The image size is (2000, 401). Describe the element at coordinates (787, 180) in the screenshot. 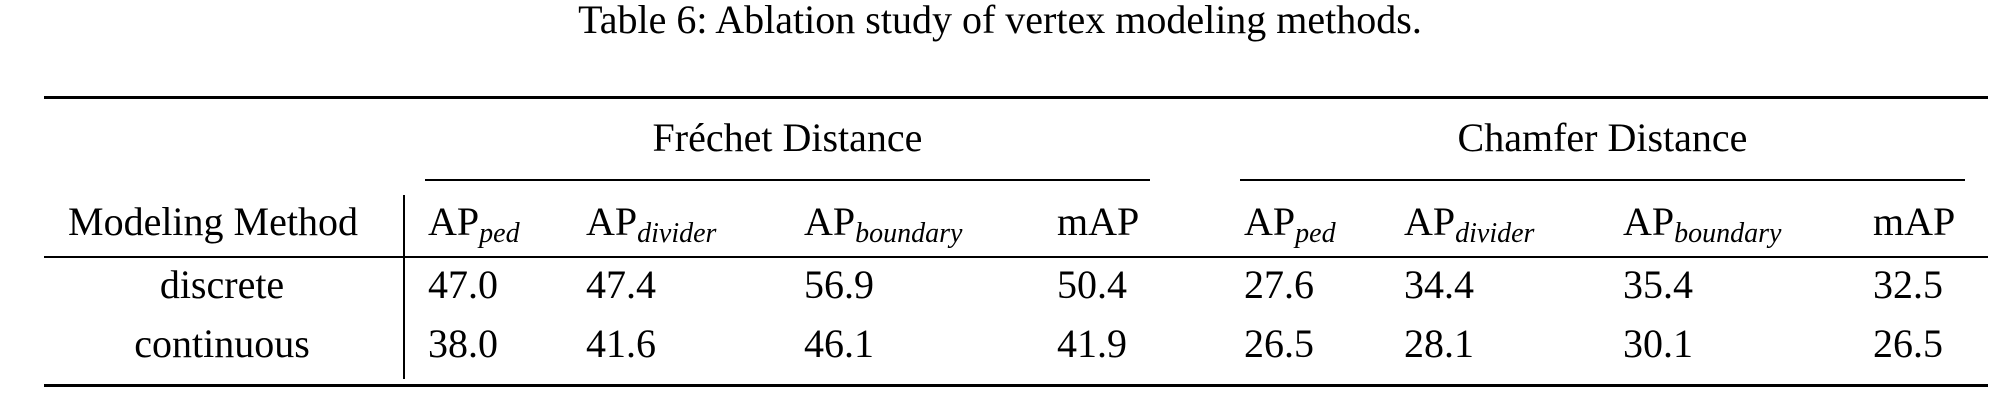

I see `frechet-underline` at that location.